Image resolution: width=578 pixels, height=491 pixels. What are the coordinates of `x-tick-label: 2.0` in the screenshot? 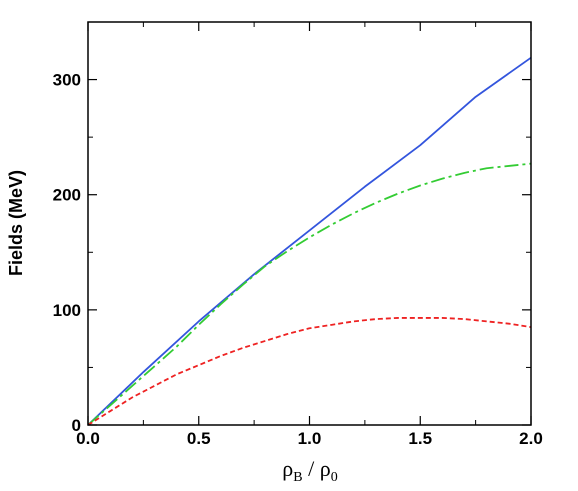 It's located at (531, 438).